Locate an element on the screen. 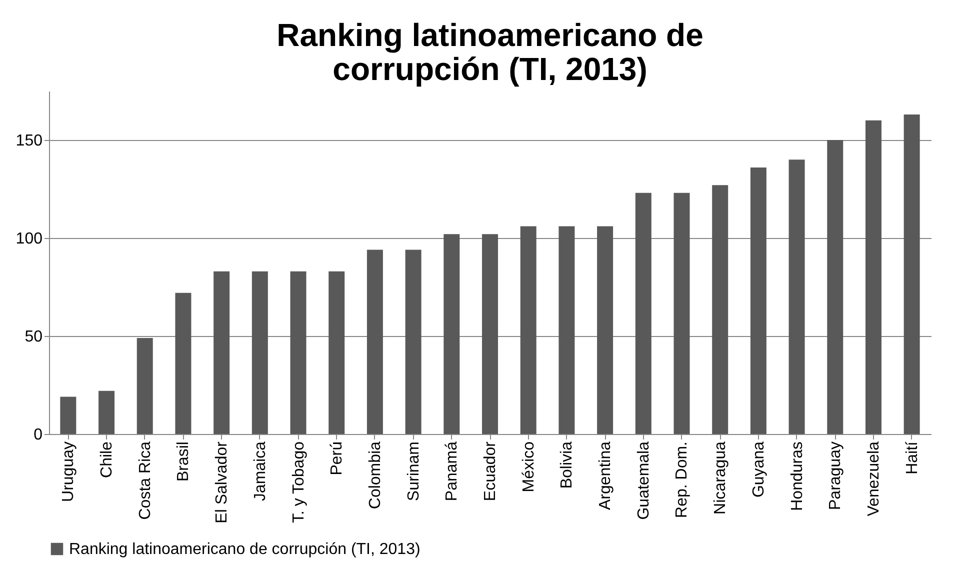  x-tick-label: Uruguay is located at coordinates (69, 472).